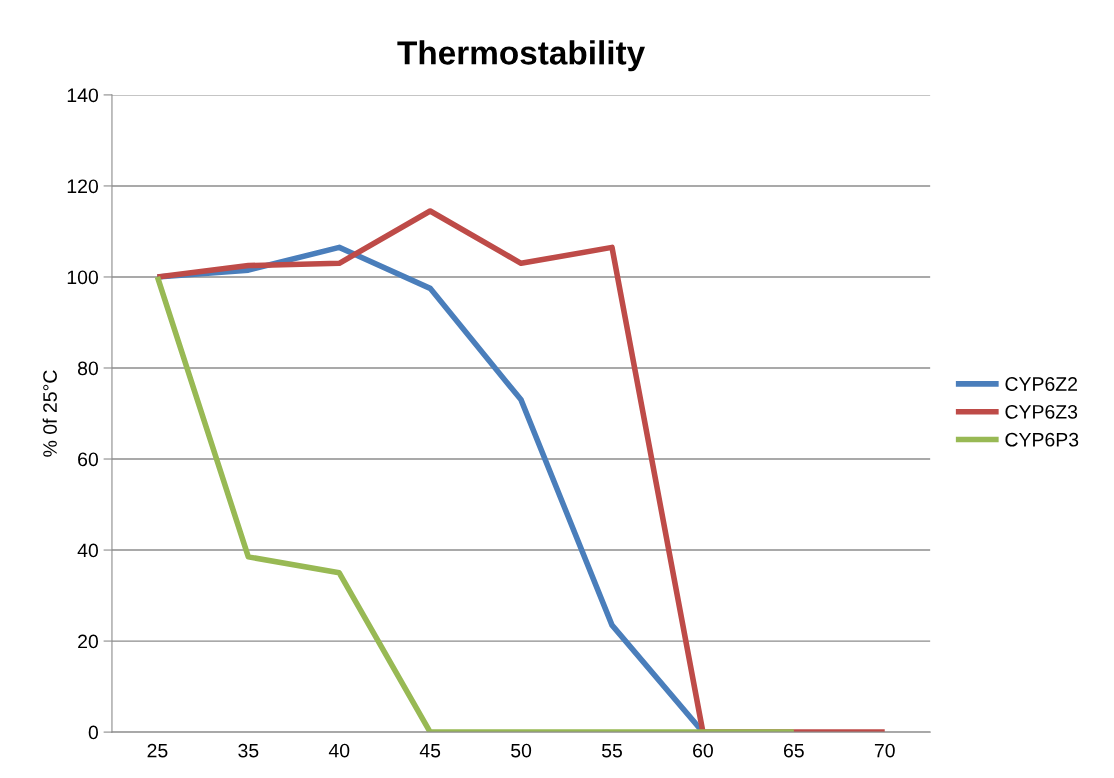 The height and width of the screenshot is (778, 1114). I want to click on y-tick-label: 140, so click(83, 95).